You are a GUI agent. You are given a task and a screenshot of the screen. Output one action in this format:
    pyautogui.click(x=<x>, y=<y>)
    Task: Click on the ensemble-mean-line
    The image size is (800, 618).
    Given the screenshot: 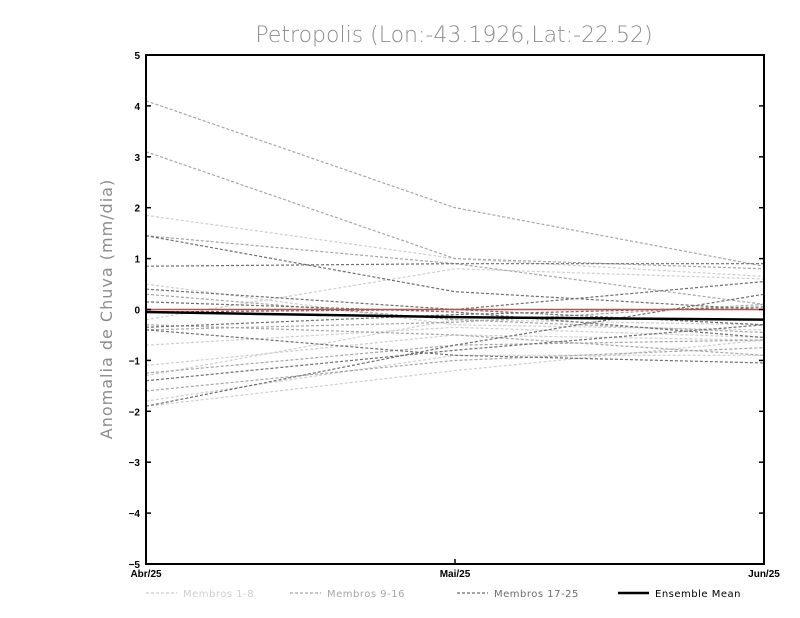 What is the action you would take?
    pyautogui.click(x=455, y=315)
    